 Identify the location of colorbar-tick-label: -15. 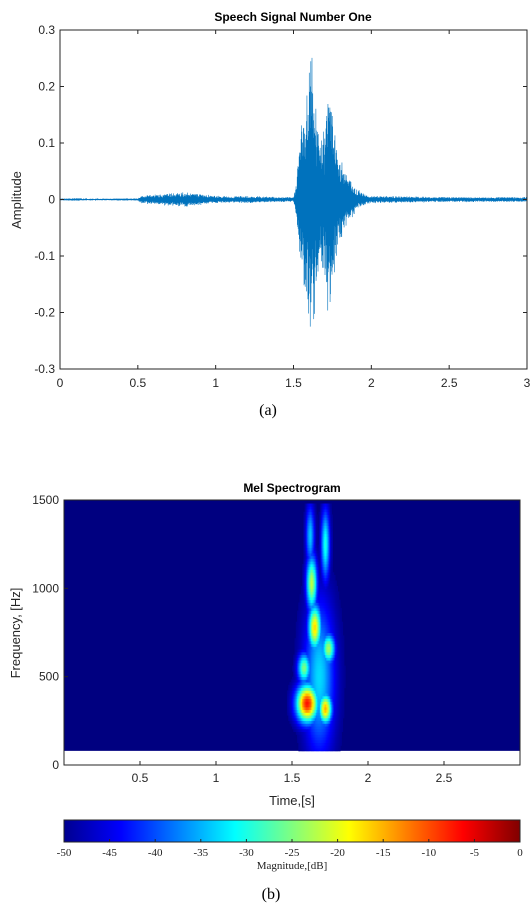
(383, 853).